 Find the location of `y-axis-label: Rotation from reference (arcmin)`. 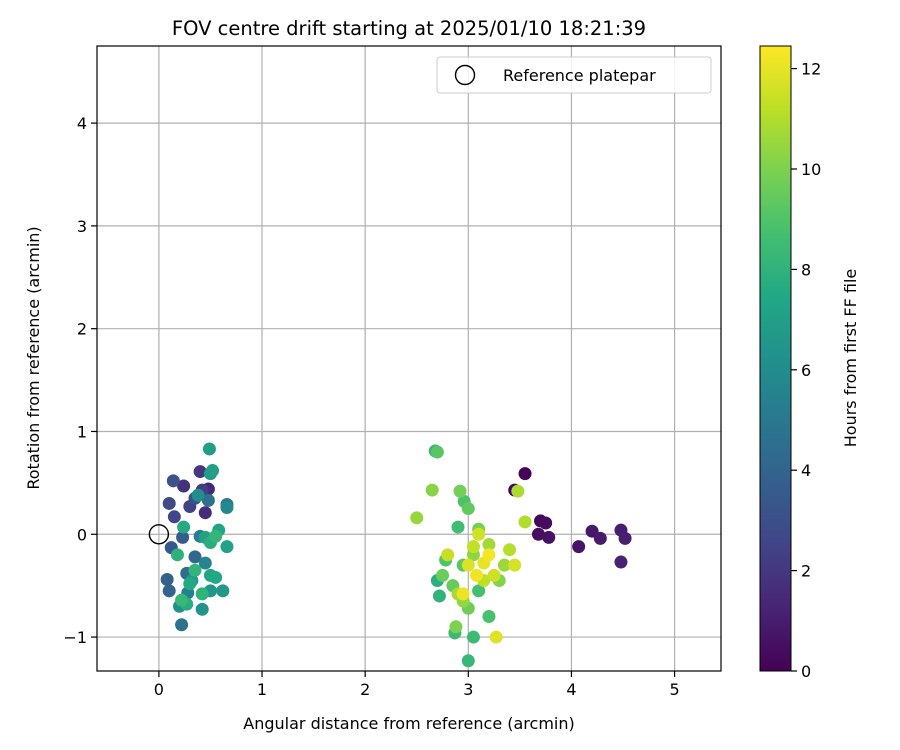

y-axis-label: Rotation from reference (arcmin) is located at coordinates (33, 357).